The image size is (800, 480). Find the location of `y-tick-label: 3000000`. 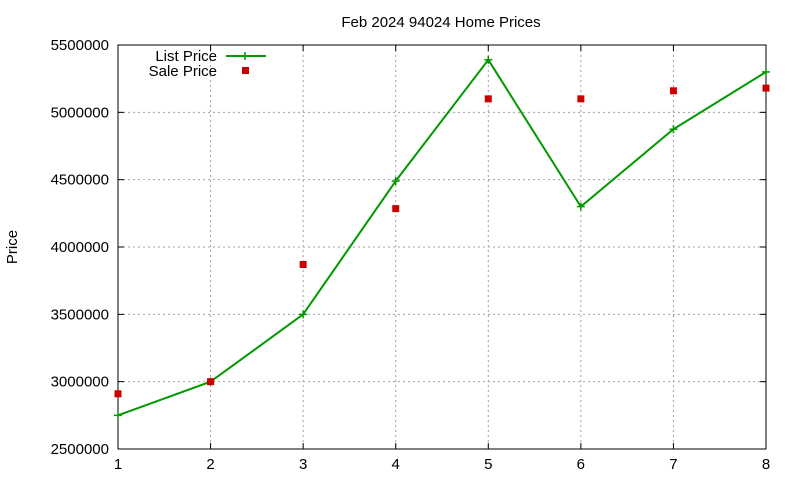

y-tick-label: 3000000 is located at coordinates (80, 382).